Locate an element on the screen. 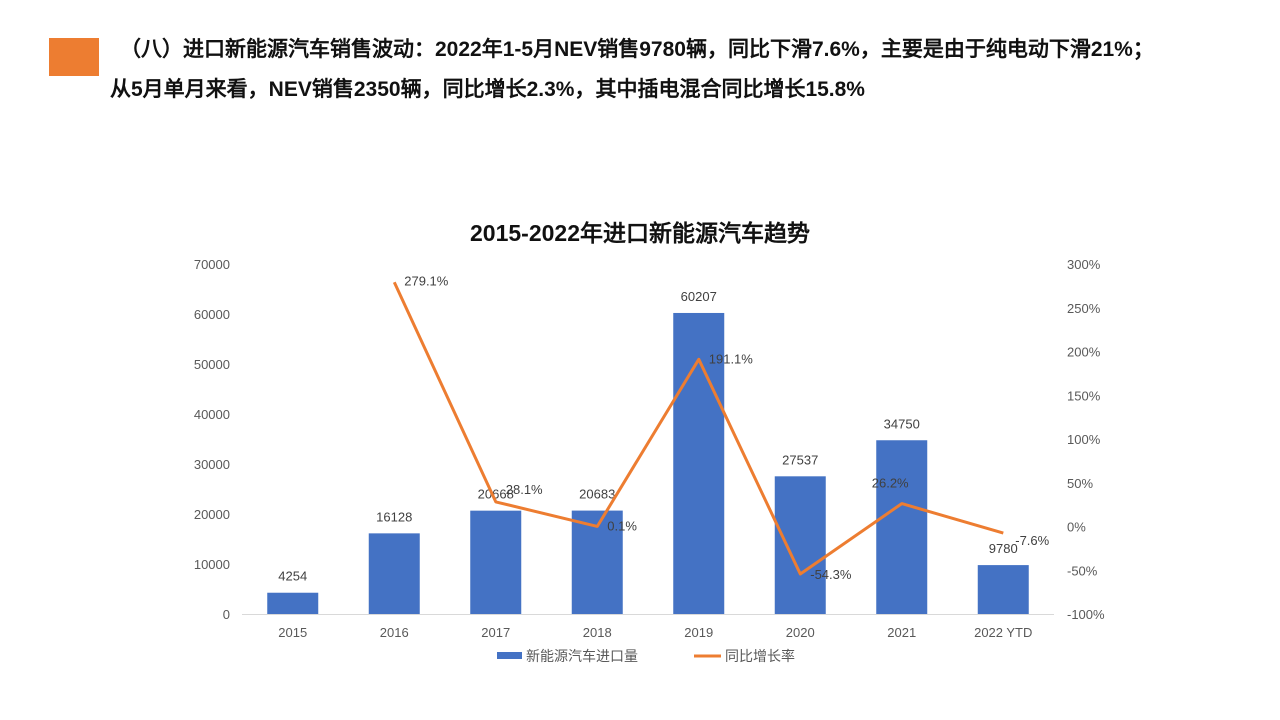 The height and width of the screenshot is (720, 1280). y-right-tick-label: 150% is located at coordinates (1084, 395).